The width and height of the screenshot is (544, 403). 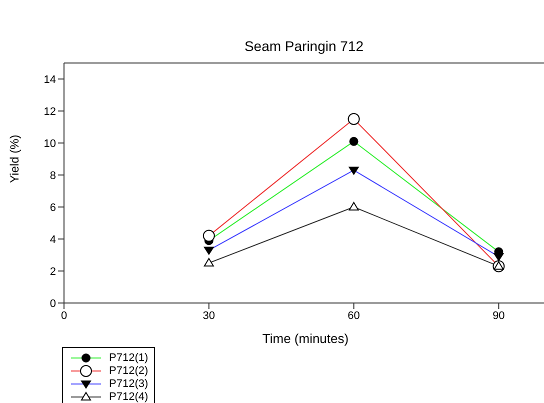 I want to click on y-tick-label: 6, so click(x=53, y=208).